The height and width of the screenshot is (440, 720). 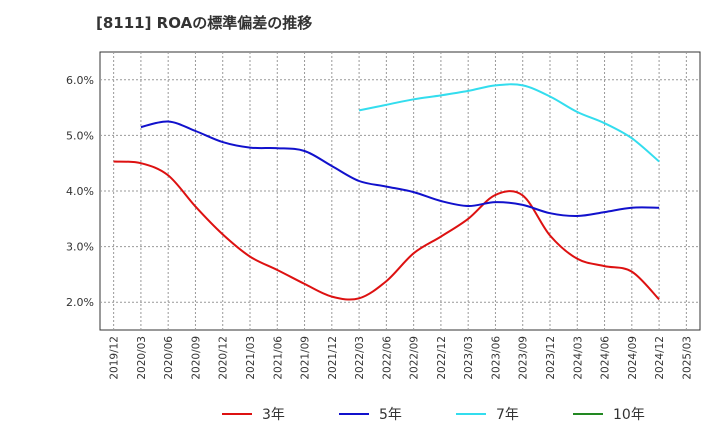 I want to click on x-tick-label: 2023/06, so click(x=496, y=358).